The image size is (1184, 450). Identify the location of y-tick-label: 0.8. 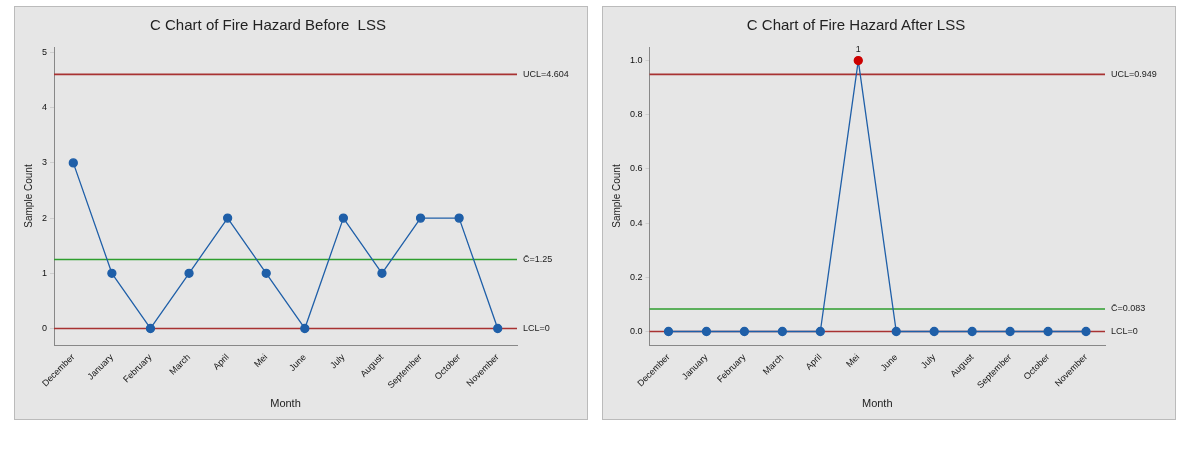
(636, 114).